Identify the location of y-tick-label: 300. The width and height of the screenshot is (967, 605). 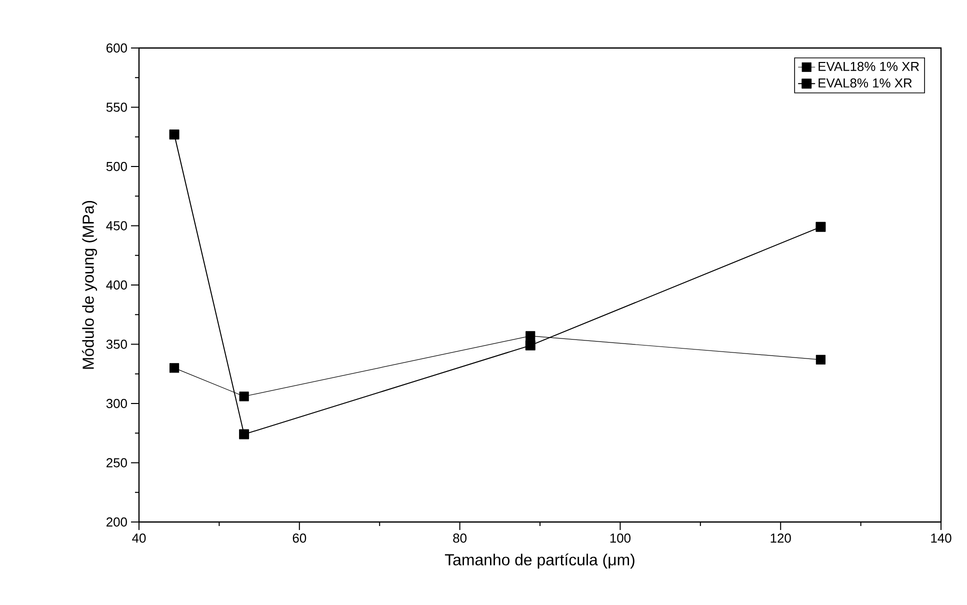
(116, 403).